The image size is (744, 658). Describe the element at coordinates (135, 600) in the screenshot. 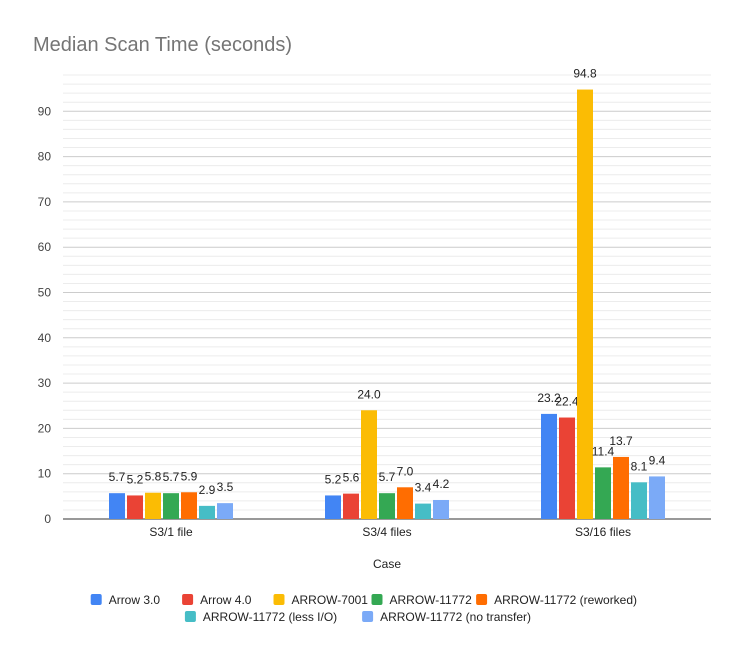

I see `legend-label: Arrow 3.0` at that location.